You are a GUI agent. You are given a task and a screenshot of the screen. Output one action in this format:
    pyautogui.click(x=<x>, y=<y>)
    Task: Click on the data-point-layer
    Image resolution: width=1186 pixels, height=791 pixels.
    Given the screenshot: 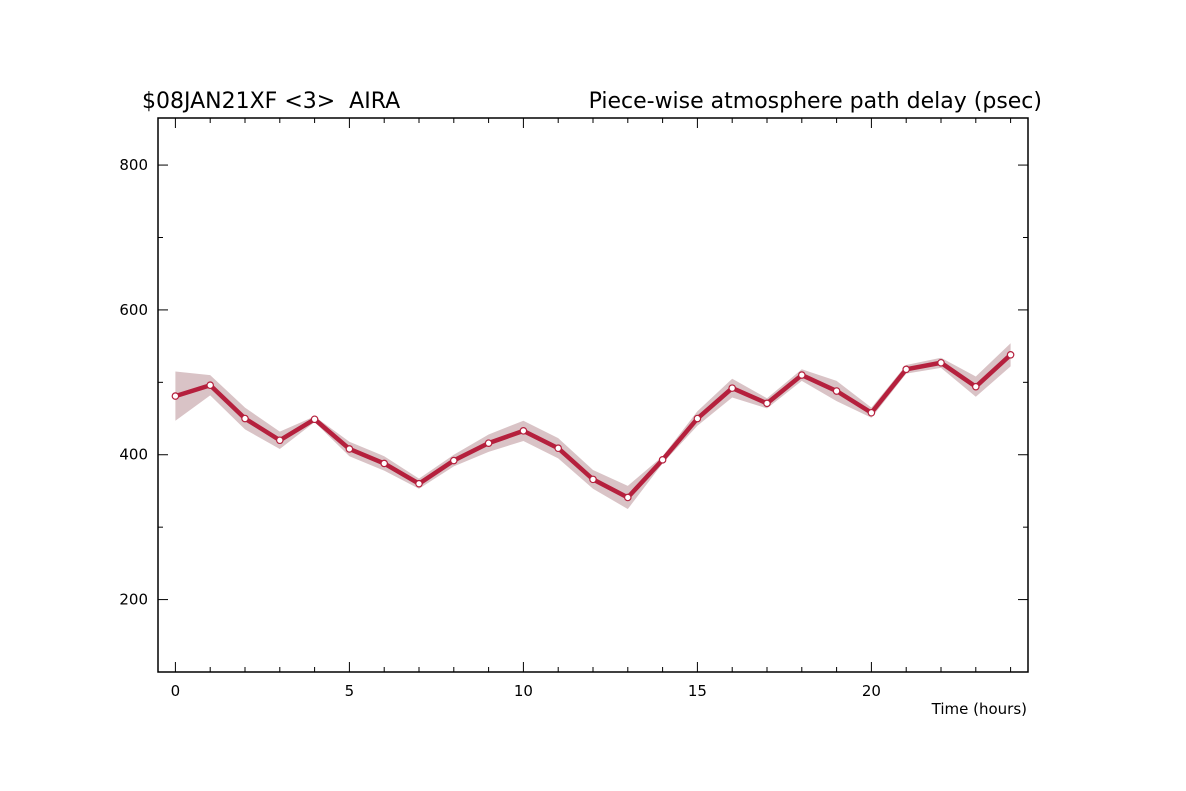 What is the action you would take?
    pyautogui.click(x=593, y=426)
    